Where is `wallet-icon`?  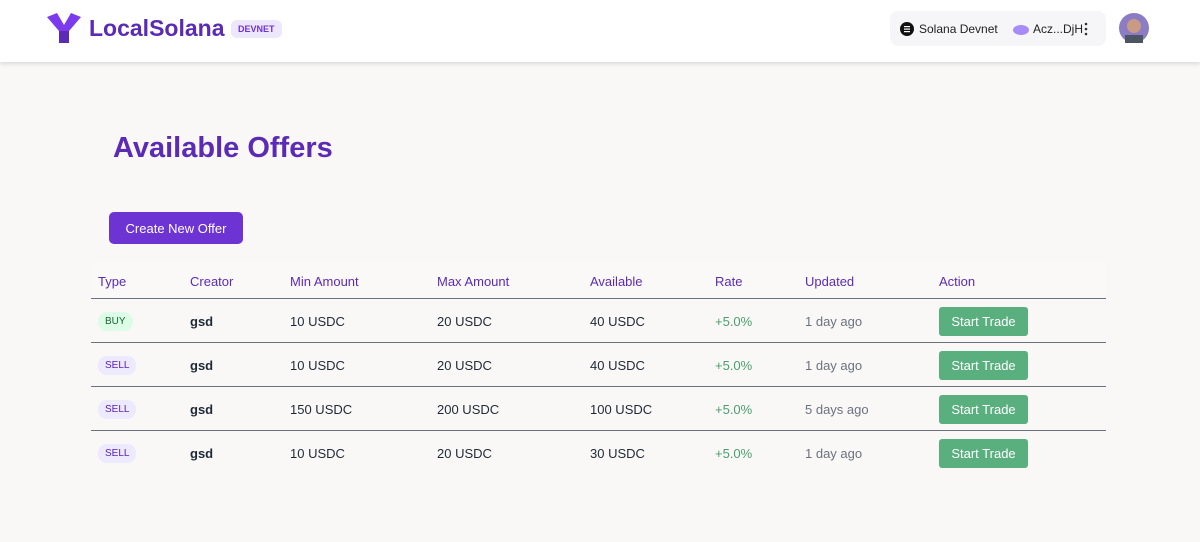 wallet-icon is located at coordinates (1021, 30).